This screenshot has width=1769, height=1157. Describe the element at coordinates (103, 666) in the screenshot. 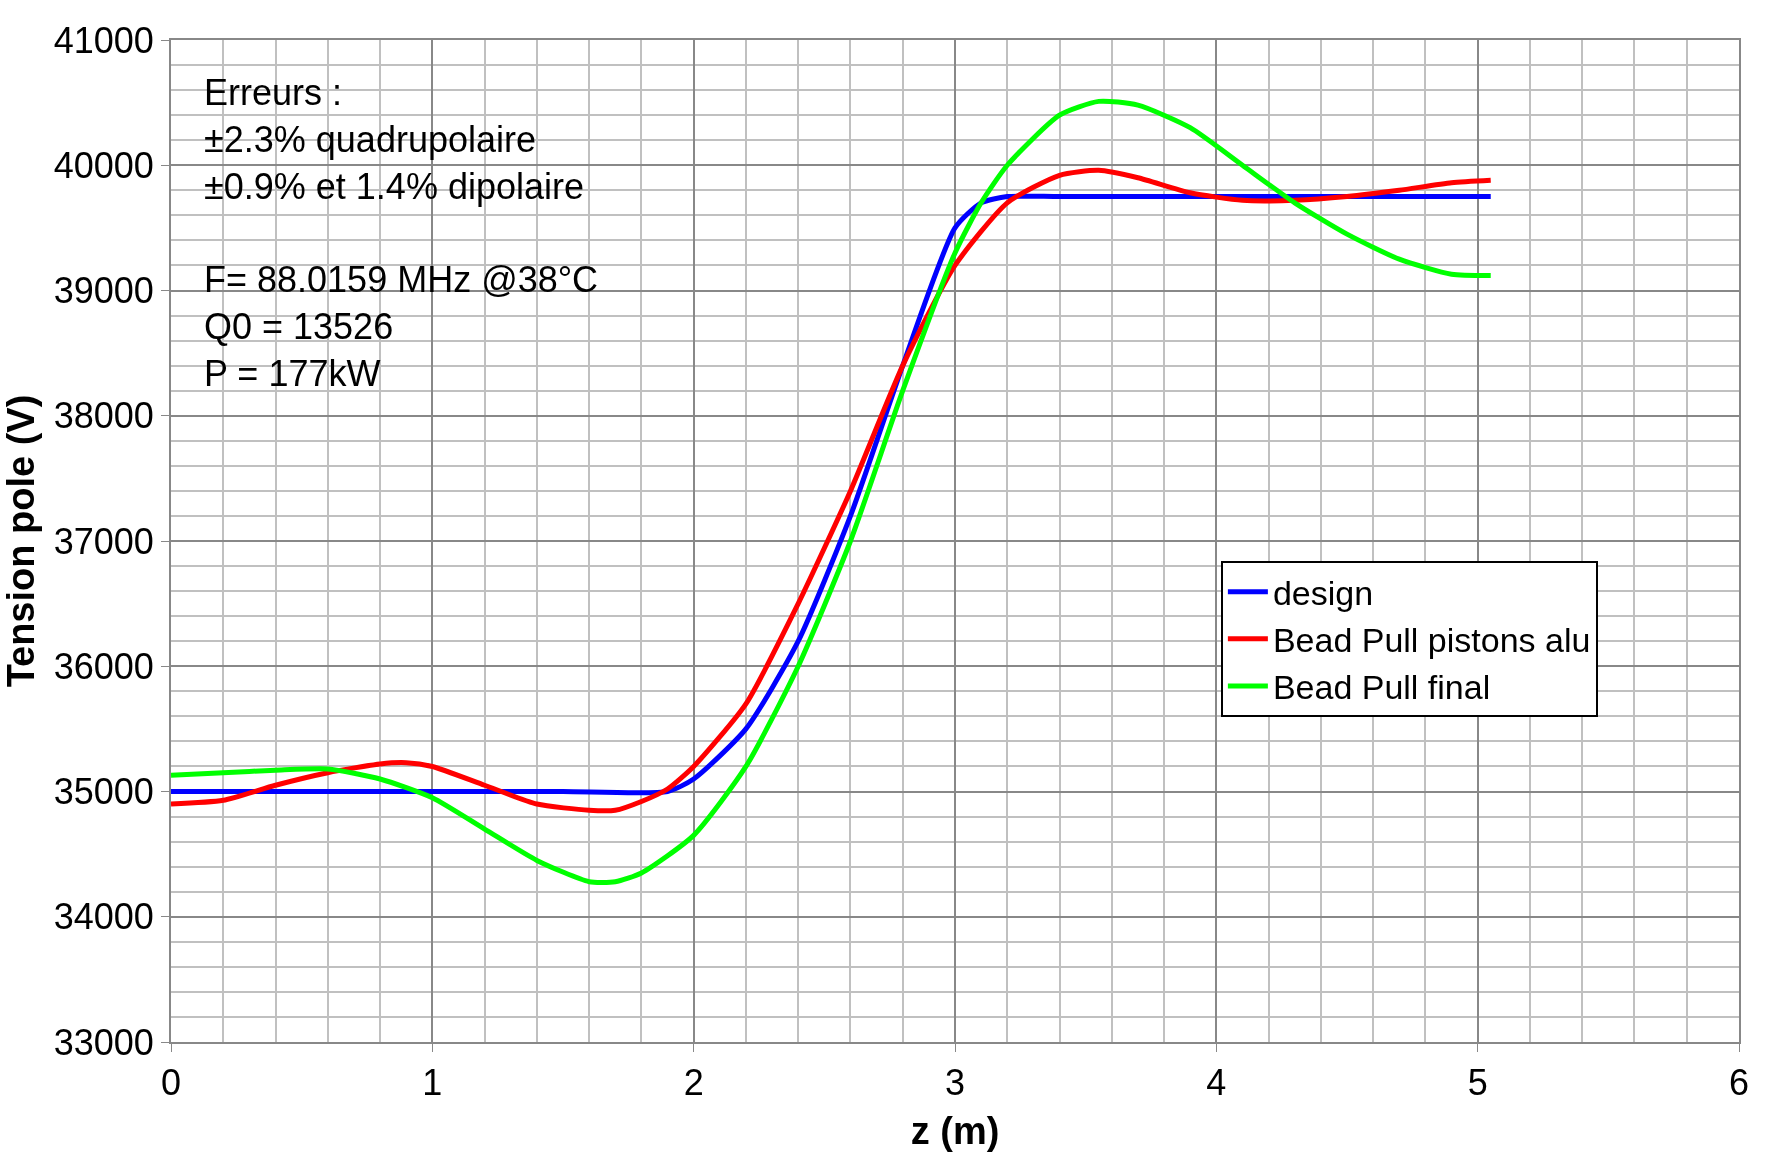

I see `y-tick-label: 36000` at that location.